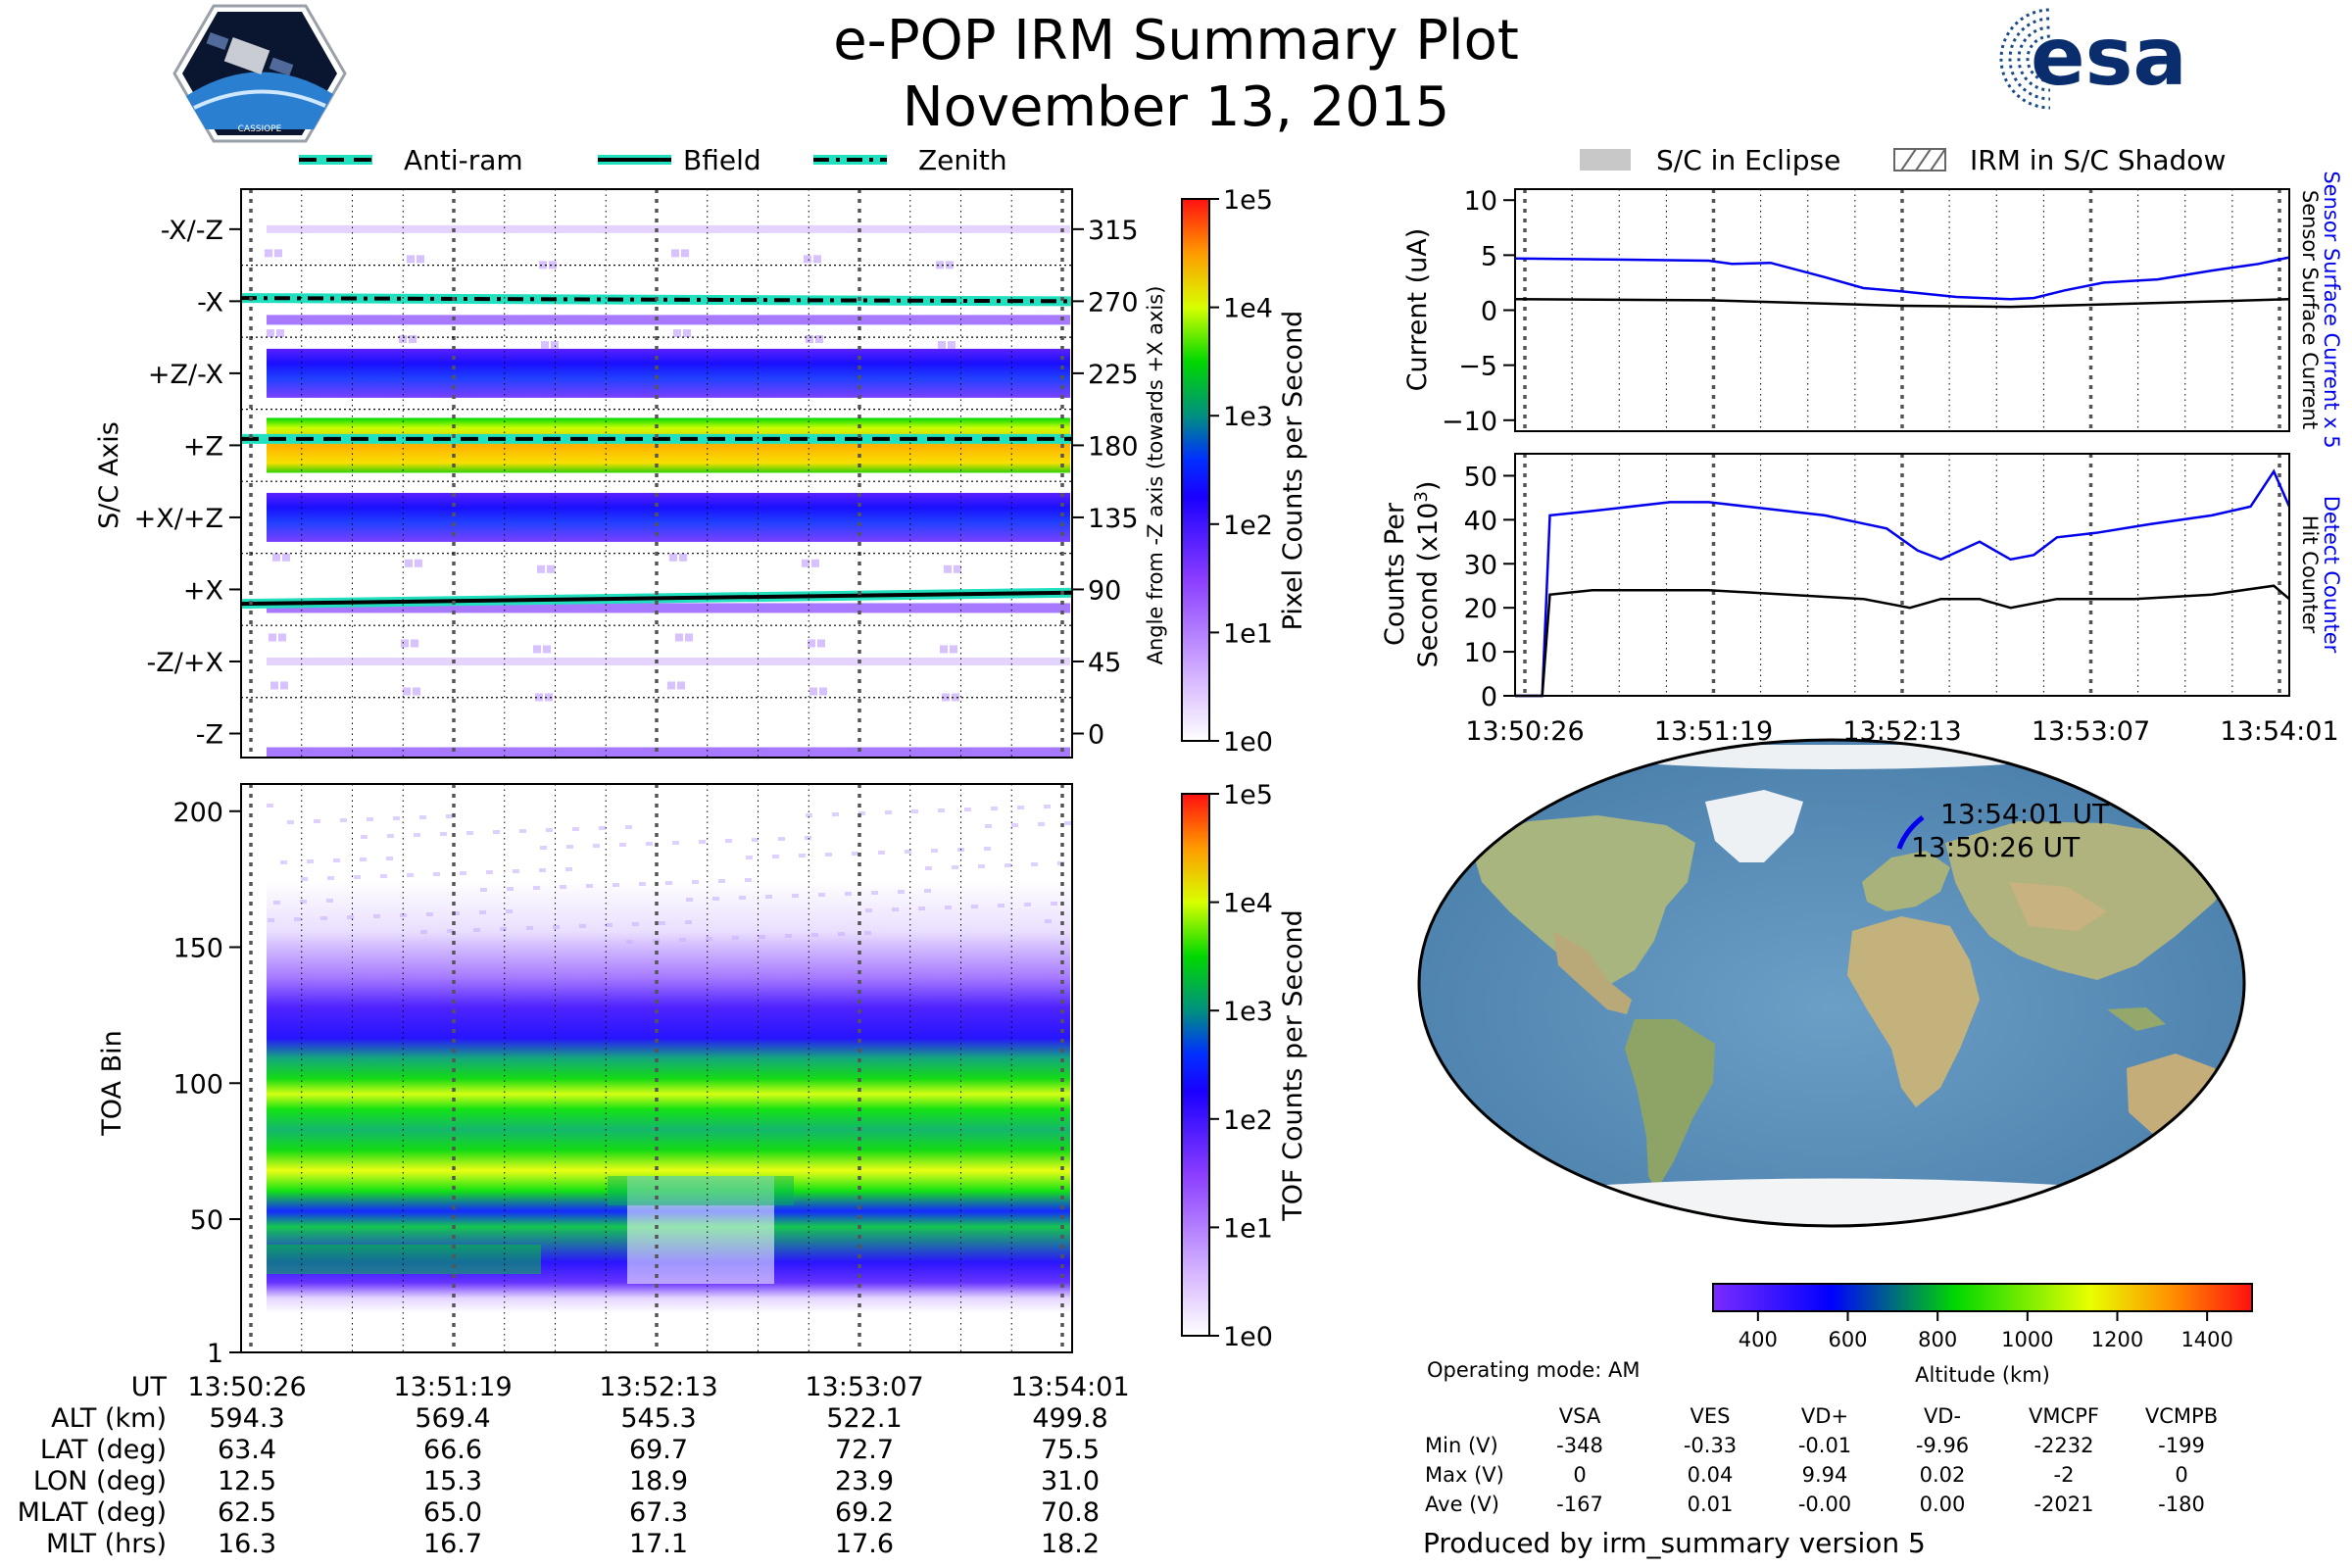 The width and height of the screenshot is (2352, 1568). What do you see at coordinates (1241, 471) in the screenshot?
I see `pixel-colorbar-ticks: 1e5 1e4 1e3 1e2 1e1 1e0` at bounding box center [1241, 471].